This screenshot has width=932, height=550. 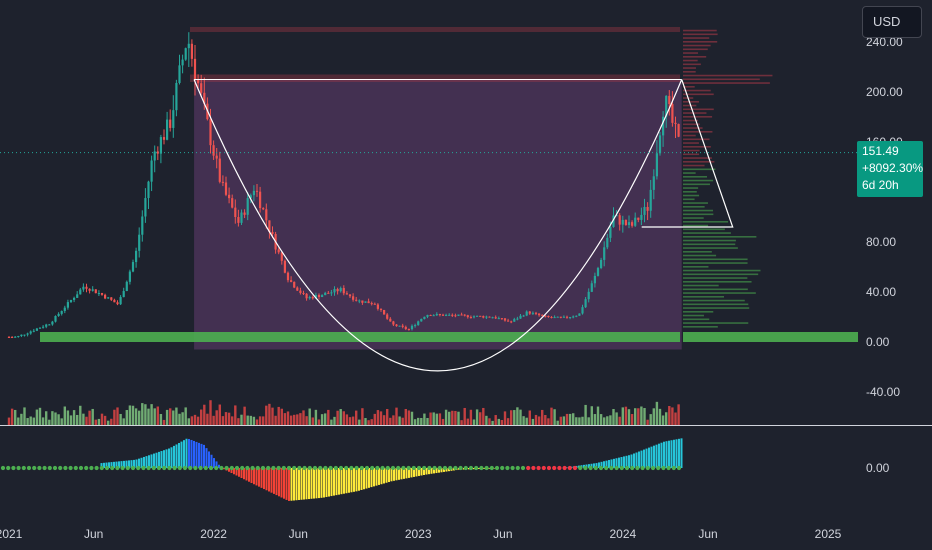 I want to click on y-tick-label: 40.00, so click(x=881, y=292).